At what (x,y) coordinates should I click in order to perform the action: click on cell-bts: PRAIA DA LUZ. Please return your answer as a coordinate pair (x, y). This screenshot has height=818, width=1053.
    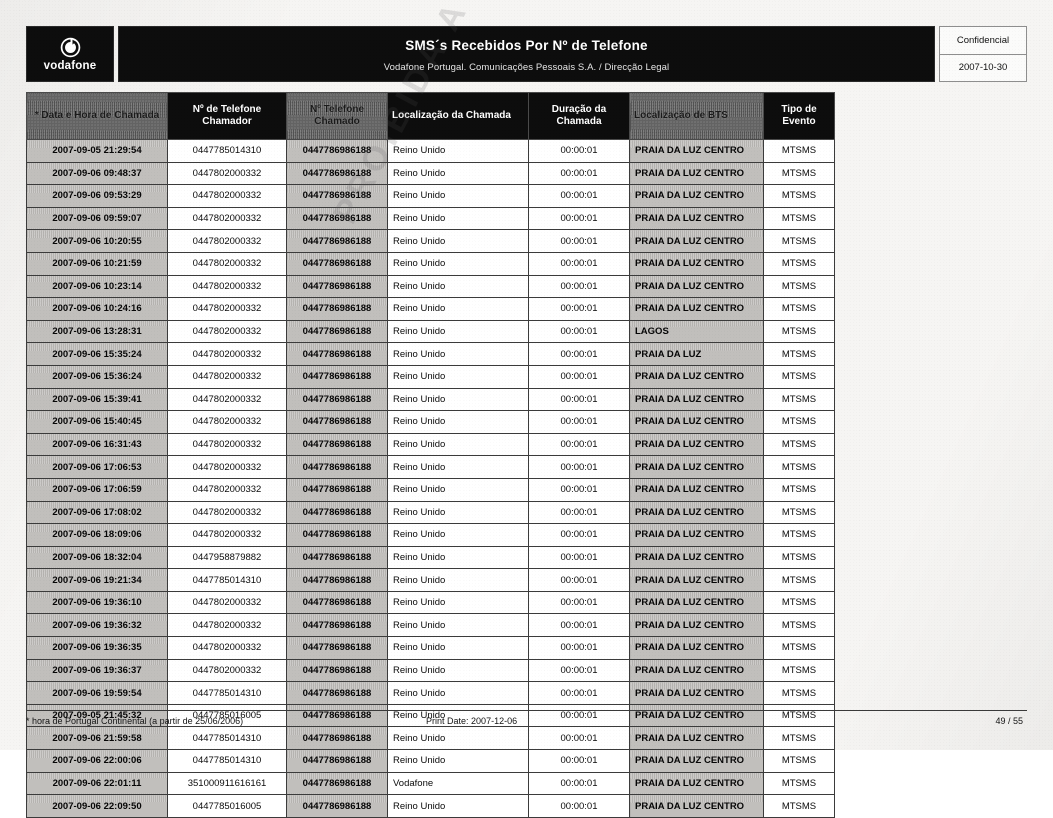
    Looking at the image, I should click on (696, 354).